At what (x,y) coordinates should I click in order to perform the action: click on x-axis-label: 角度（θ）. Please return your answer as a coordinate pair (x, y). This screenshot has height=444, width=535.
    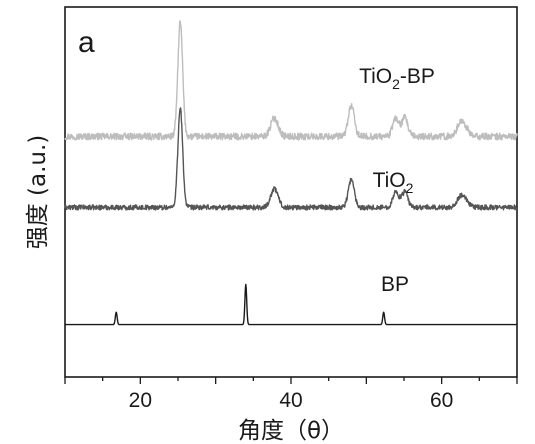
    Looking at the image, I should click on (291, 431).